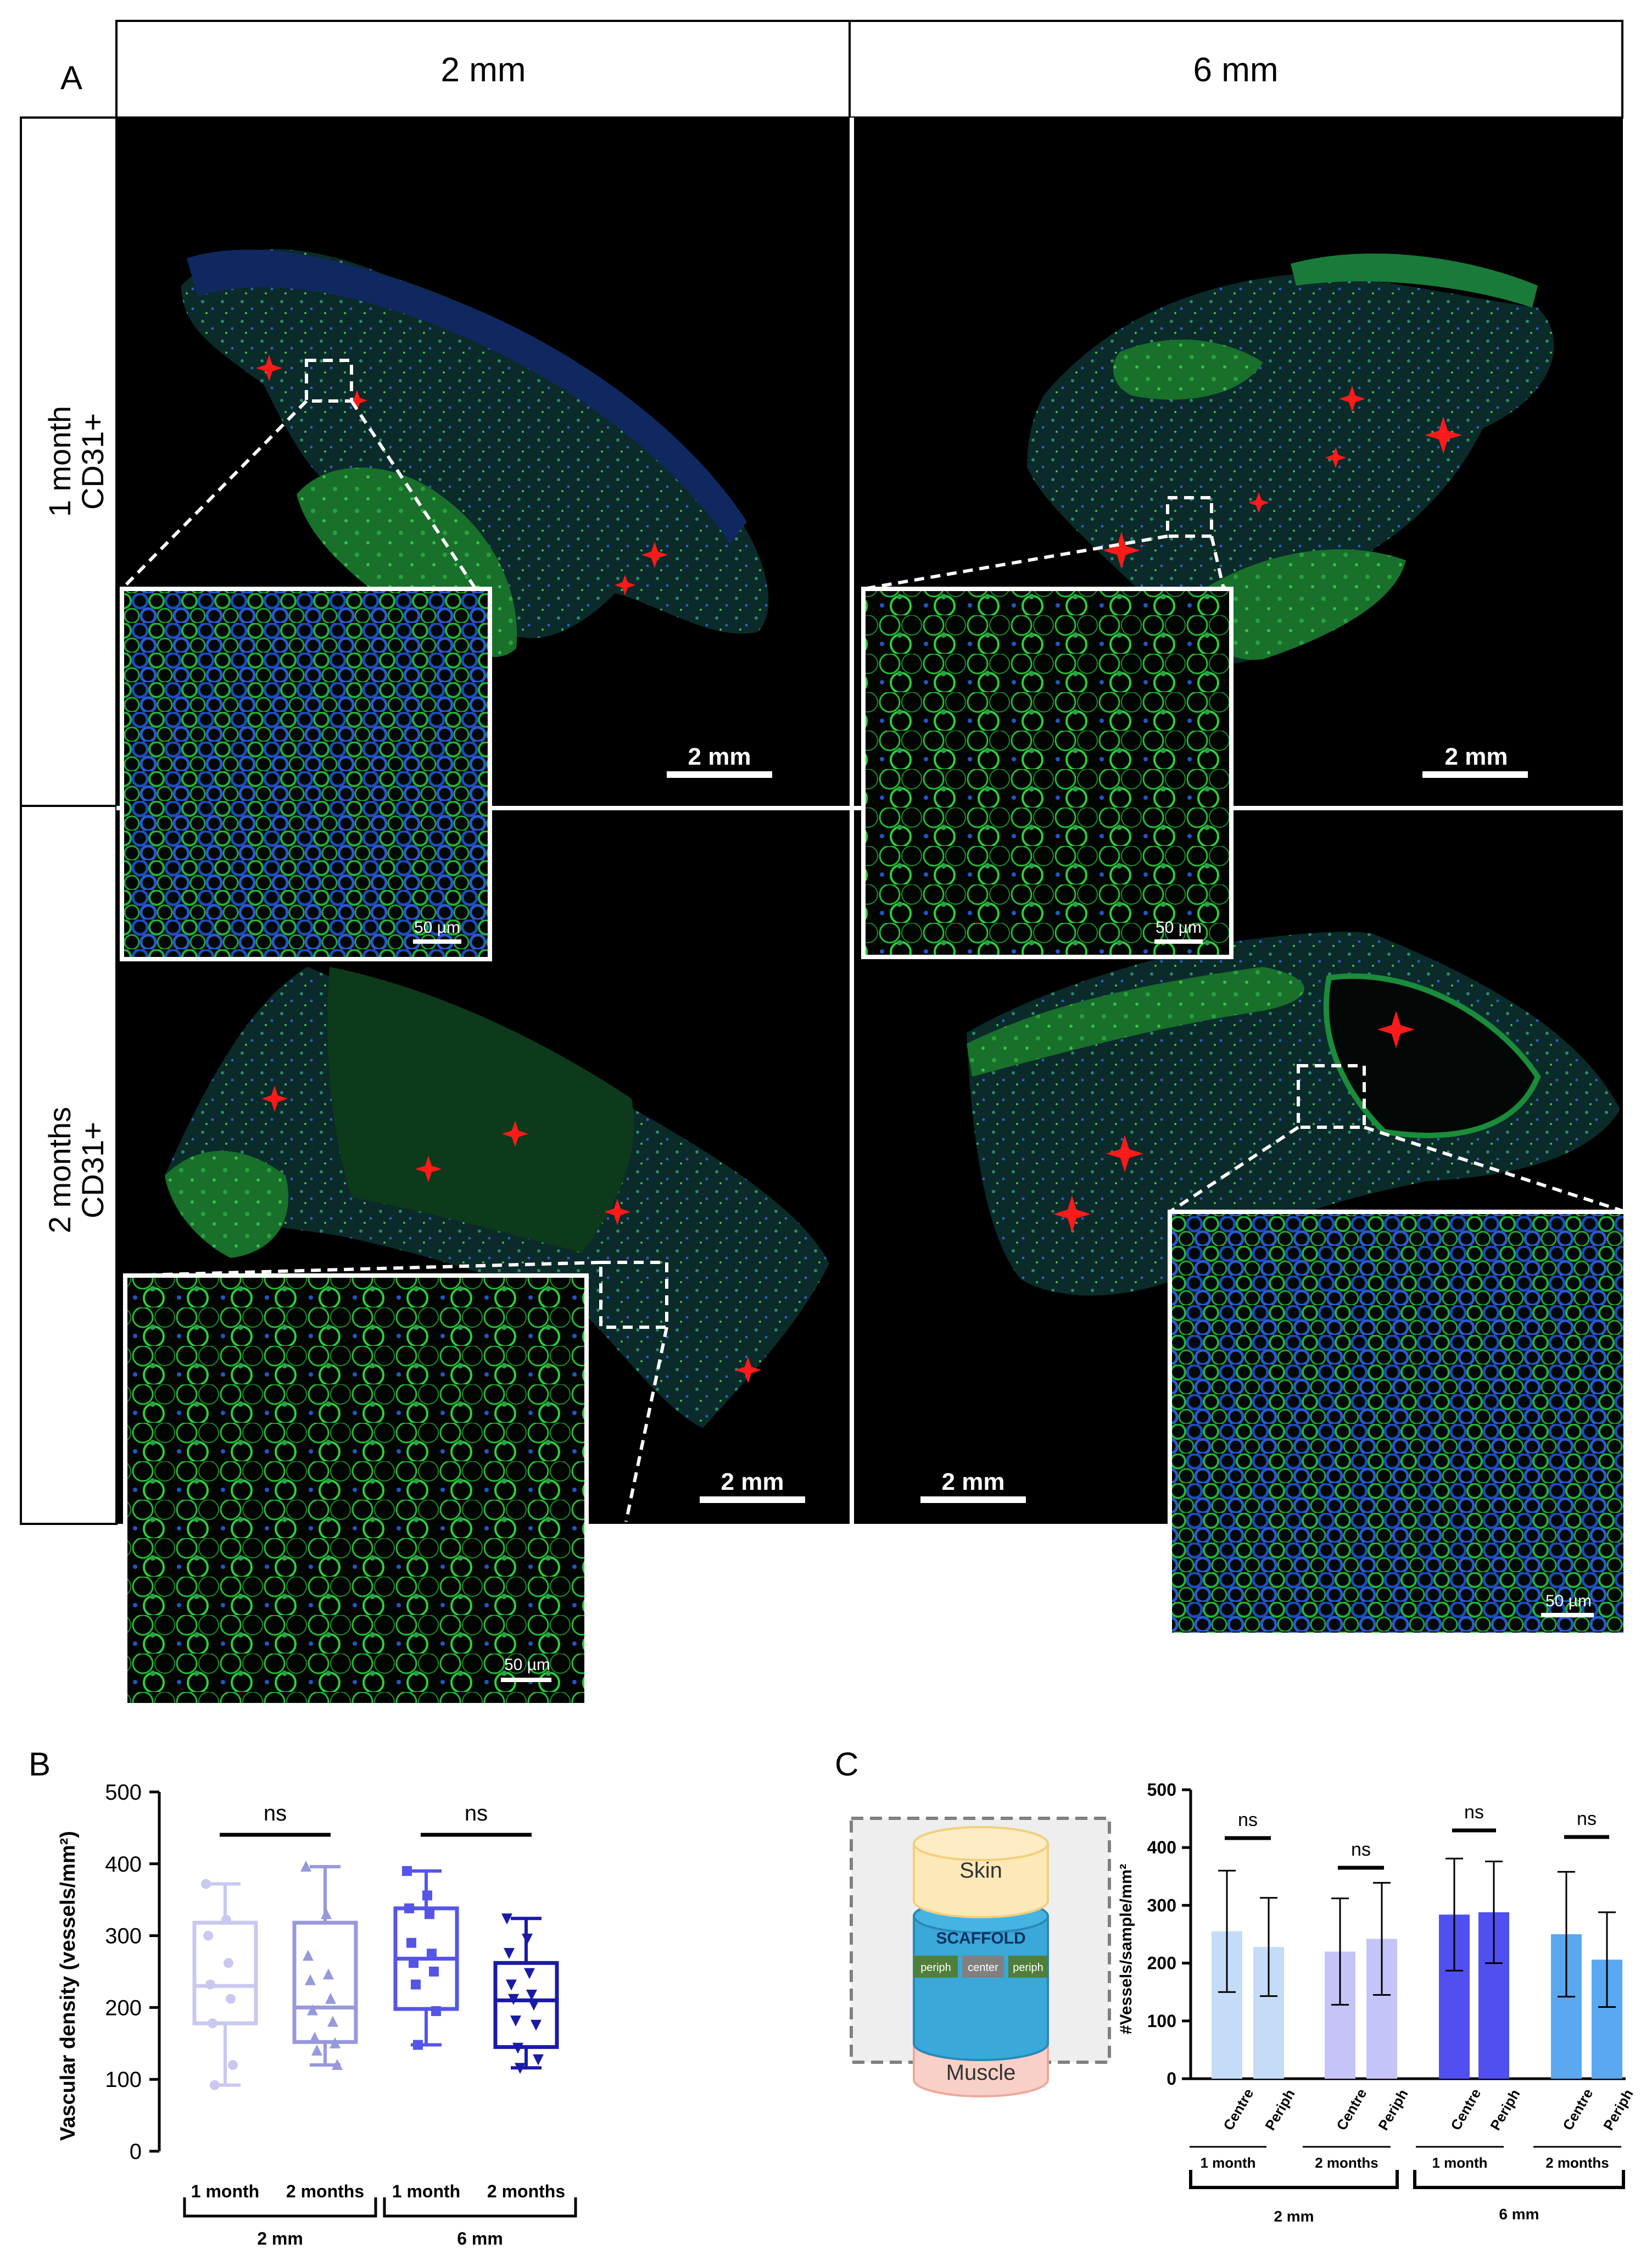  What do you see at coordinates (132, 1972) in the screenshot?
I see `panel-b-y-ticks: 0 100 200 300 400 500` at bounding box center [132, 1972].